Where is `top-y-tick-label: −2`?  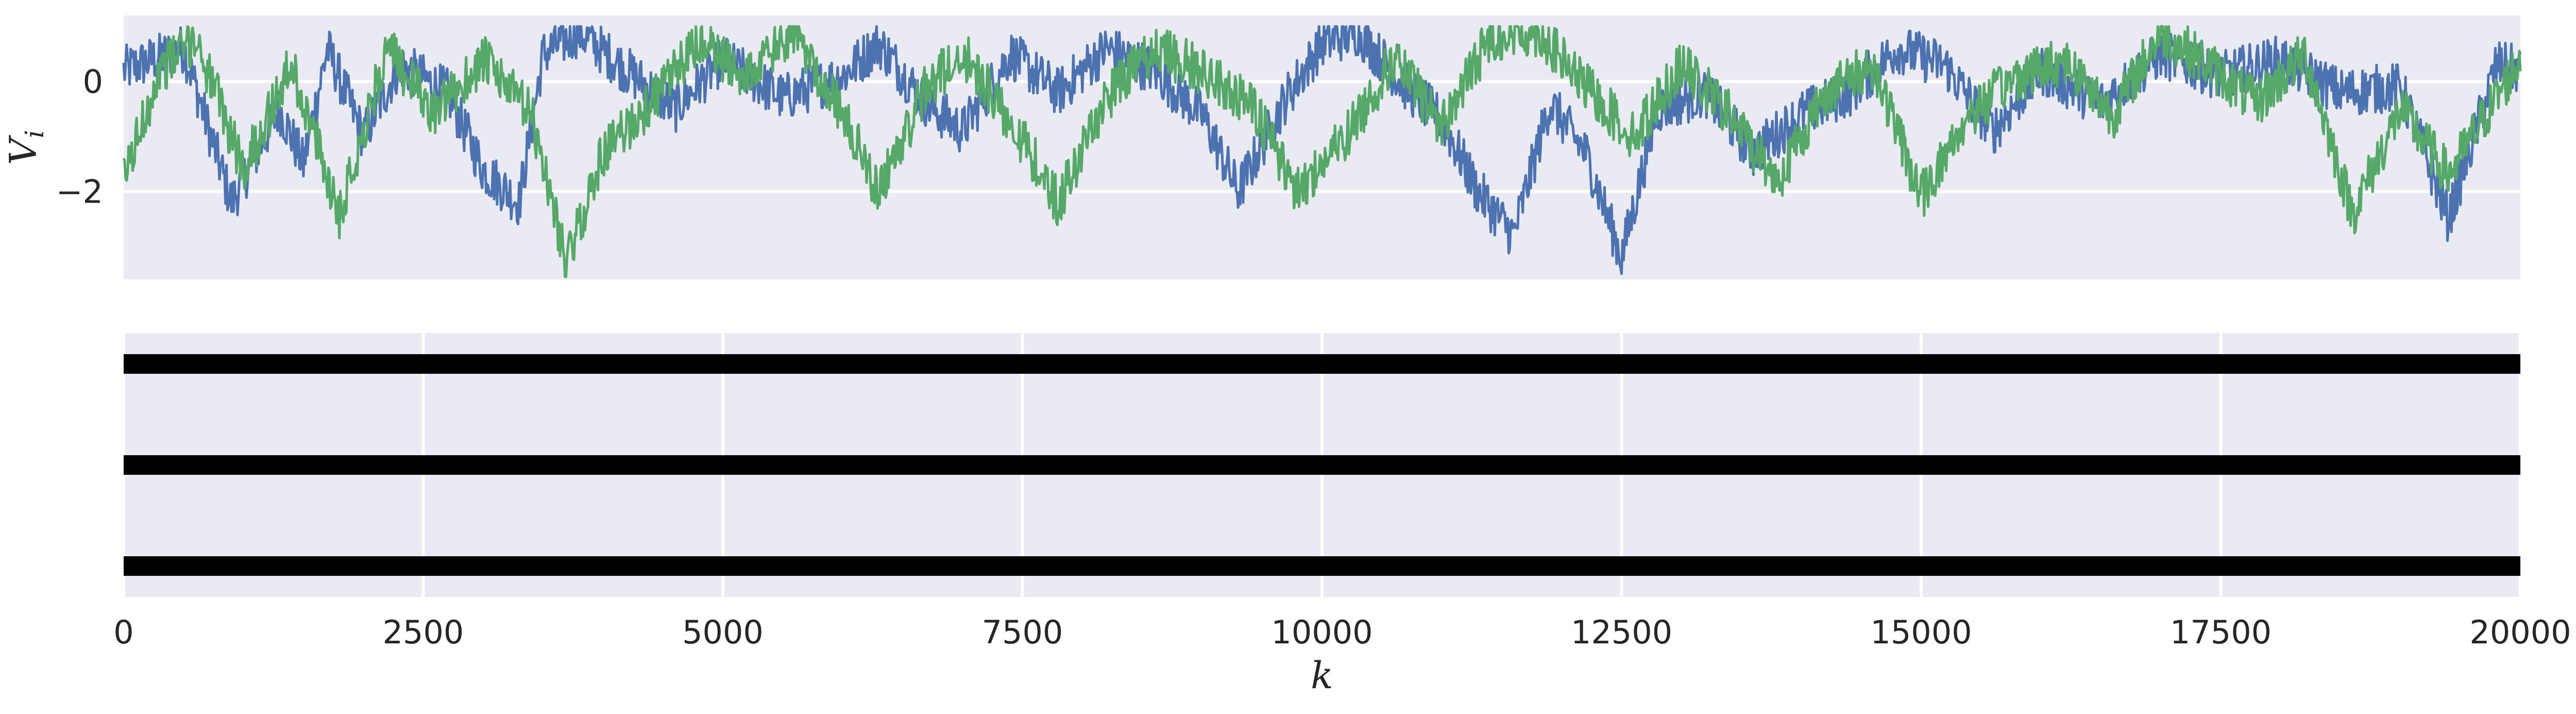 top-y-tick-label: −2 is located at coordinates (79, 191).